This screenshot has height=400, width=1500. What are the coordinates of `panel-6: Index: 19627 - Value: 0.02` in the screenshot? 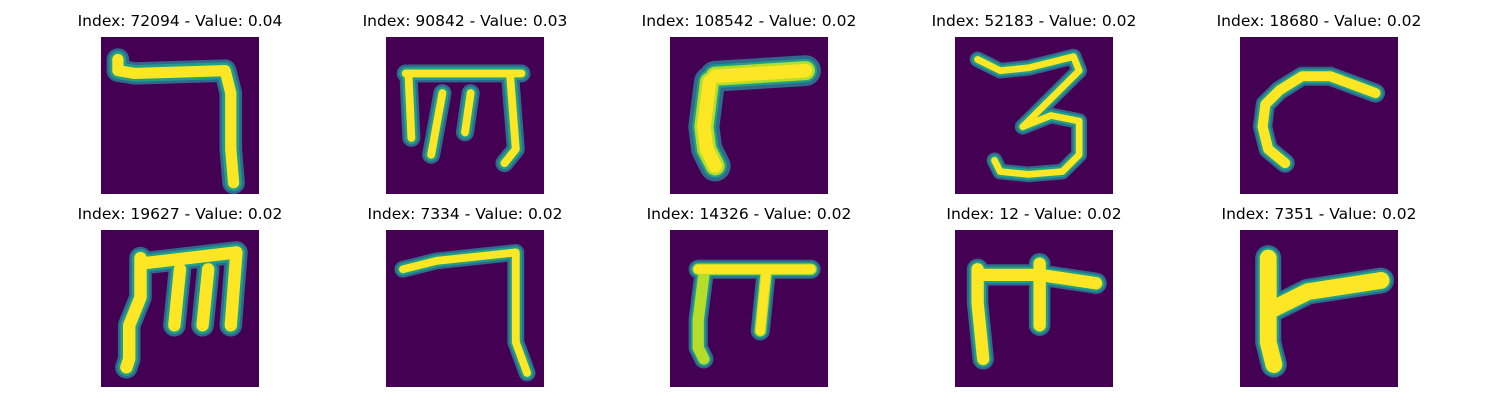 It's located at (180, 300).